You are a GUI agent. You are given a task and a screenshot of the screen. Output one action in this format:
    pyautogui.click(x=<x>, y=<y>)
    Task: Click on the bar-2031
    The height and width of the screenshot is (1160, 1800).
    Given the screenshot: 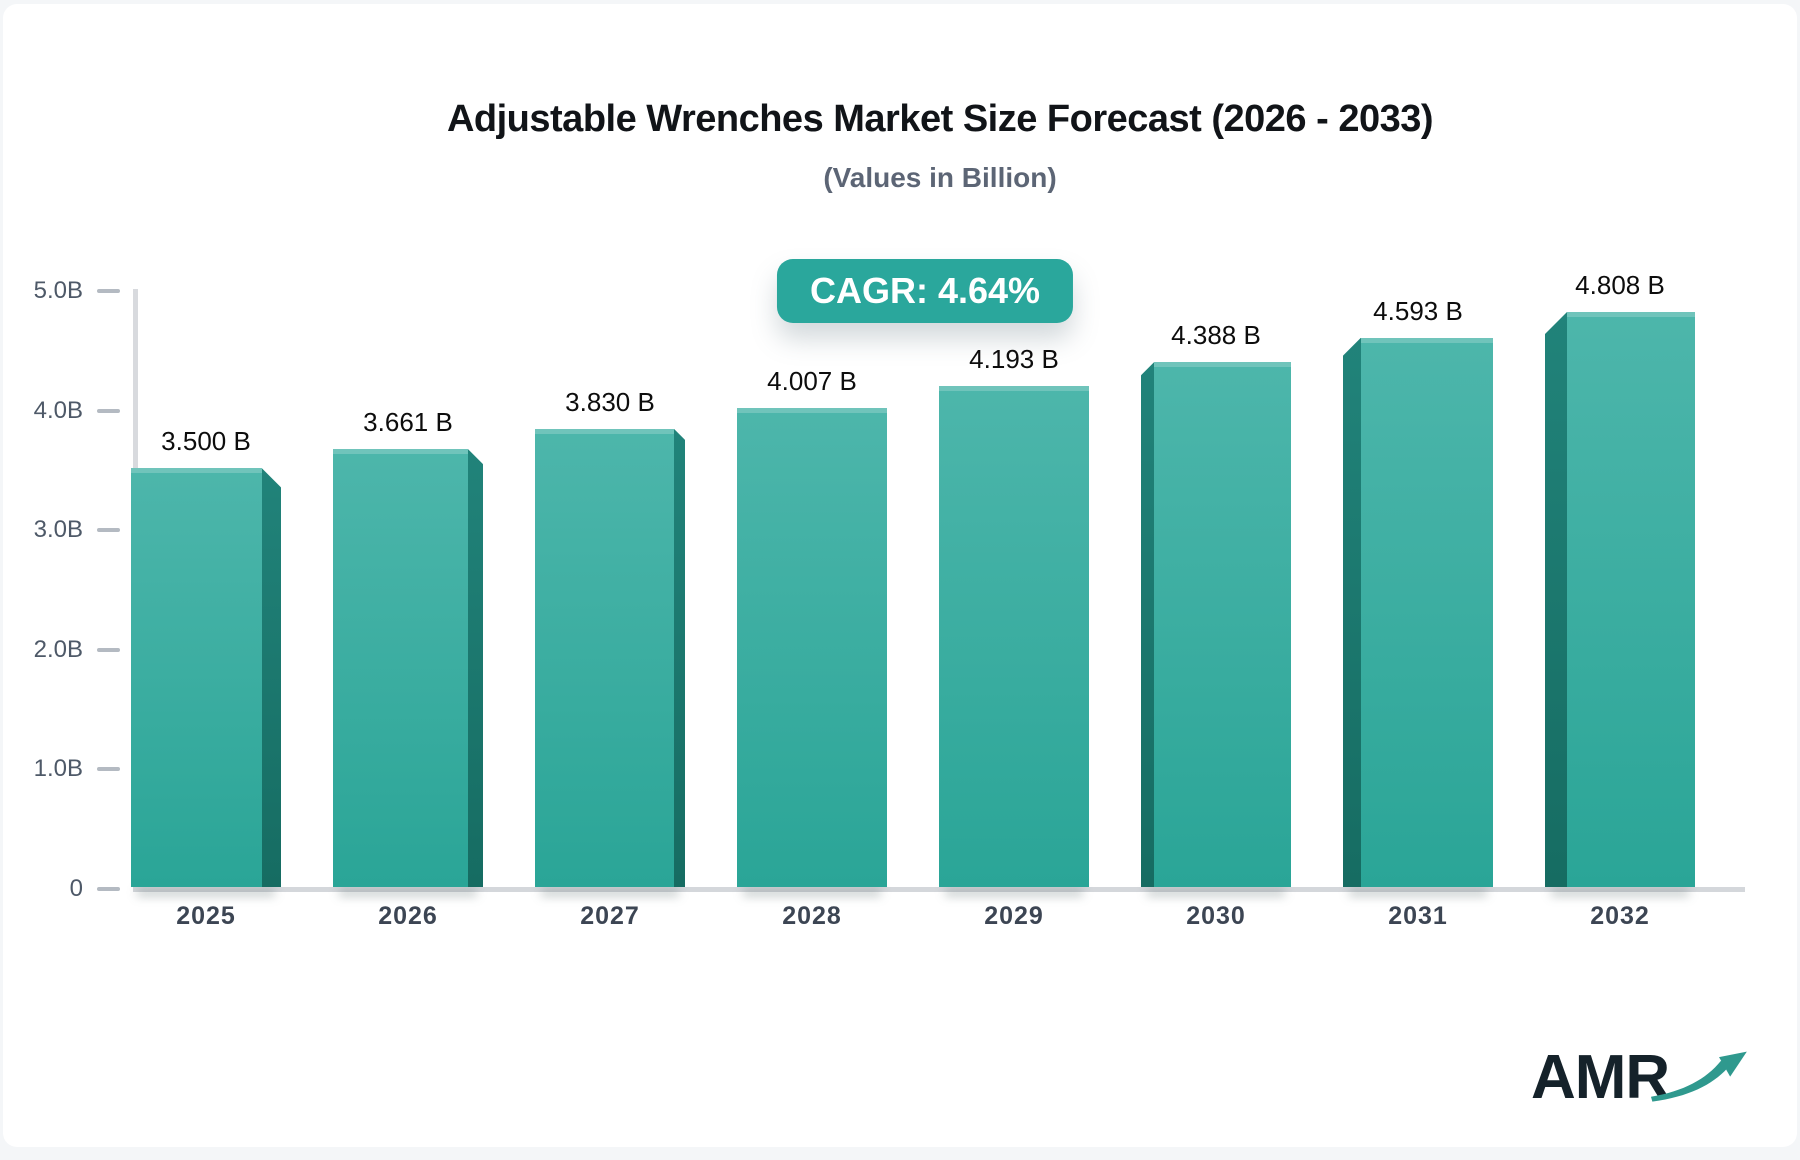 What is the action you would take?
    pyautogui.click(x=1418, y=612)
    